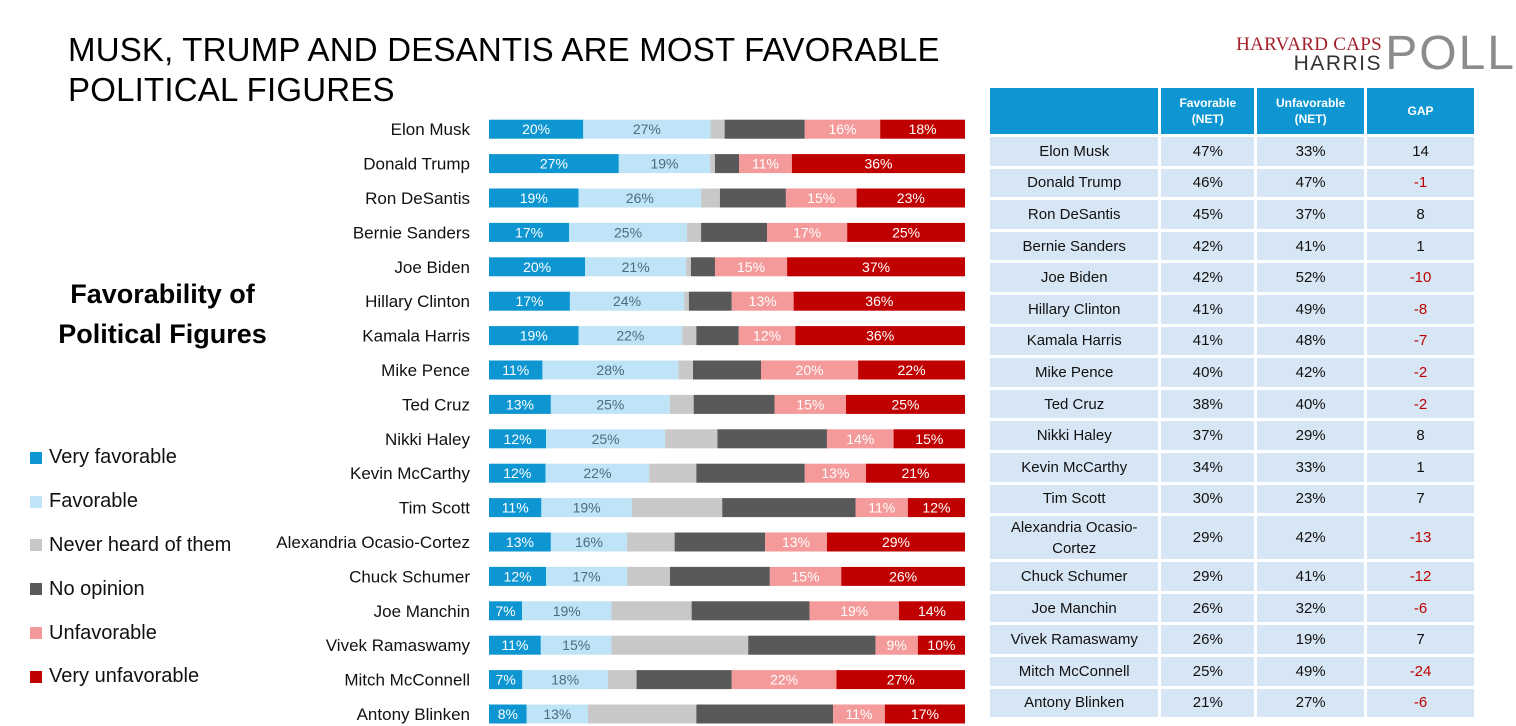  What do you see at coordinates (410, 473) in the screenshot?
I see `category-label-kevin-mccarthy: Kevin McCarthy` at bounding box center [410, 473].